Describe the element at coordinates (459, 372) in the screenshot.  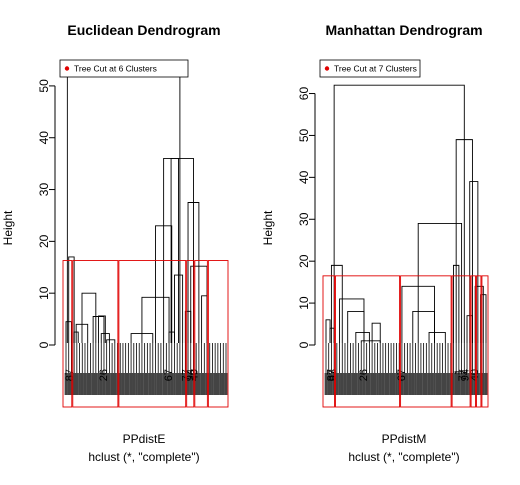
I see `leaf-label: 1` at that location.